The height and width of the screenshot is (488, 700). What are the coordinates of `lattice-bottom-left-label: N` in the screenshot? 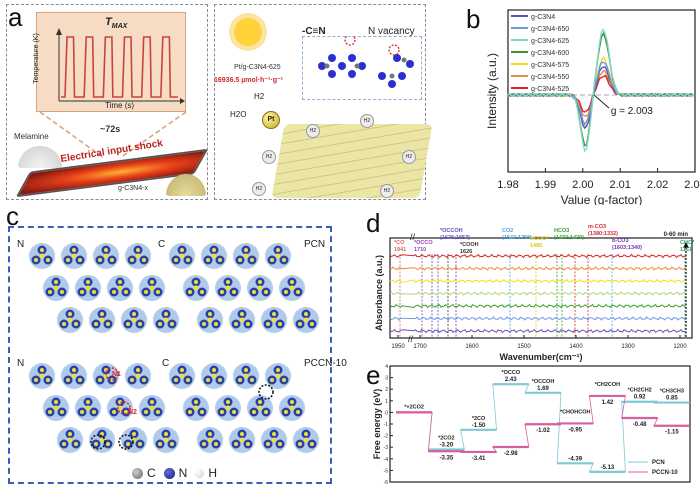 It's located at (21, 363).